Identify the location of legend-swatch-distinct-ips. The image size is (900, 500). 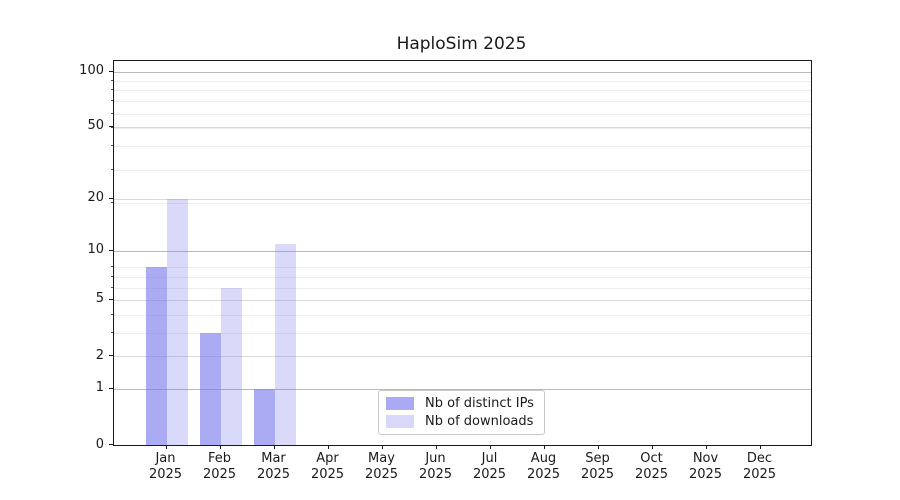
(400, 403).